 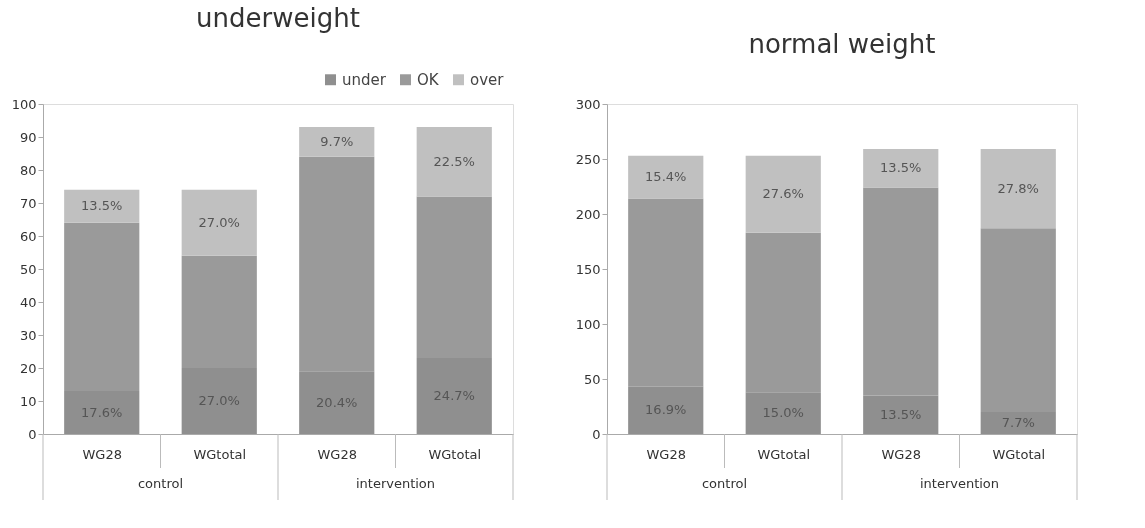 What do you see at coordinates (102, 412) in the screenshot?
I see `annotation: 17.6%` at bounding box center [102, 412].